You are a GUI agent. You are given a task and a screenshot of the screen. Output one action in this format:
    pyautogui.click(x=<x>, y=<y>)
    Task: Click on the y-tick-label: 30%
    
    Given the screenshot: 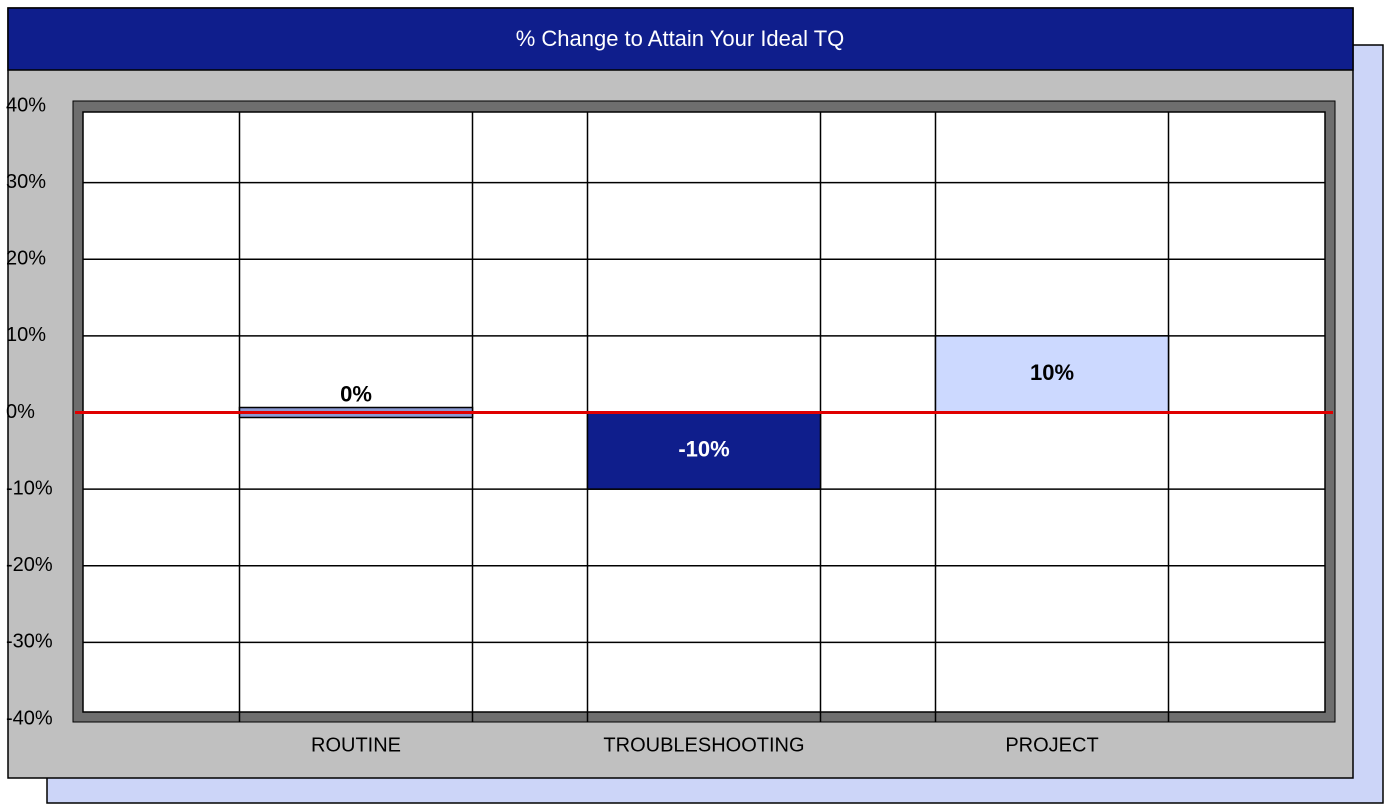 What is the action you would take?
    pyautogui.click(x=26, y=182)
    